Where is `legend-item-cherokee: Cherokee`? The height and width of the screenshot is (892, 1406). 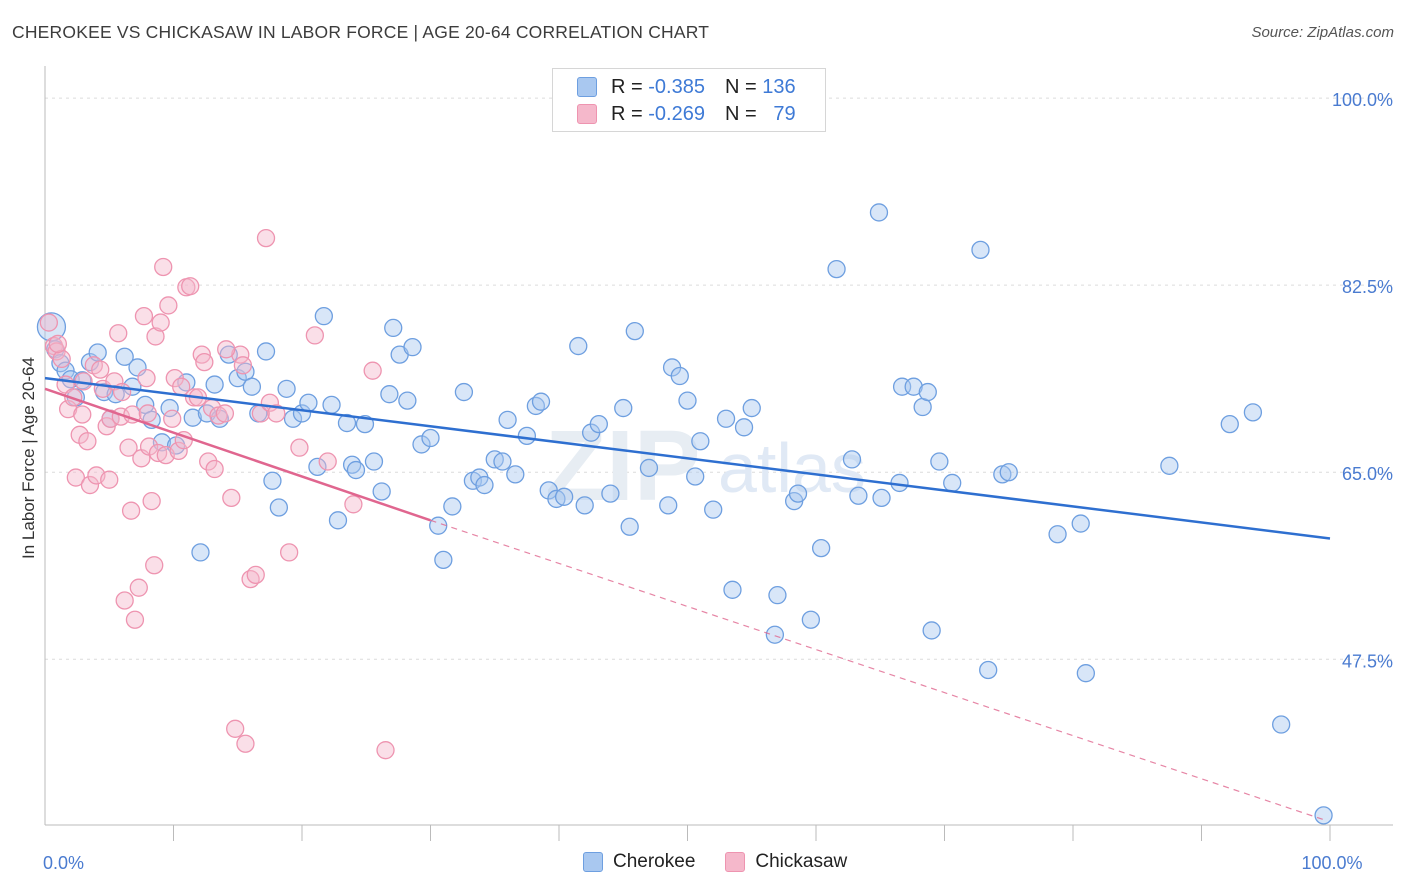 legend-item-cherokee: Cherokee is located at coordinates (639, 862).